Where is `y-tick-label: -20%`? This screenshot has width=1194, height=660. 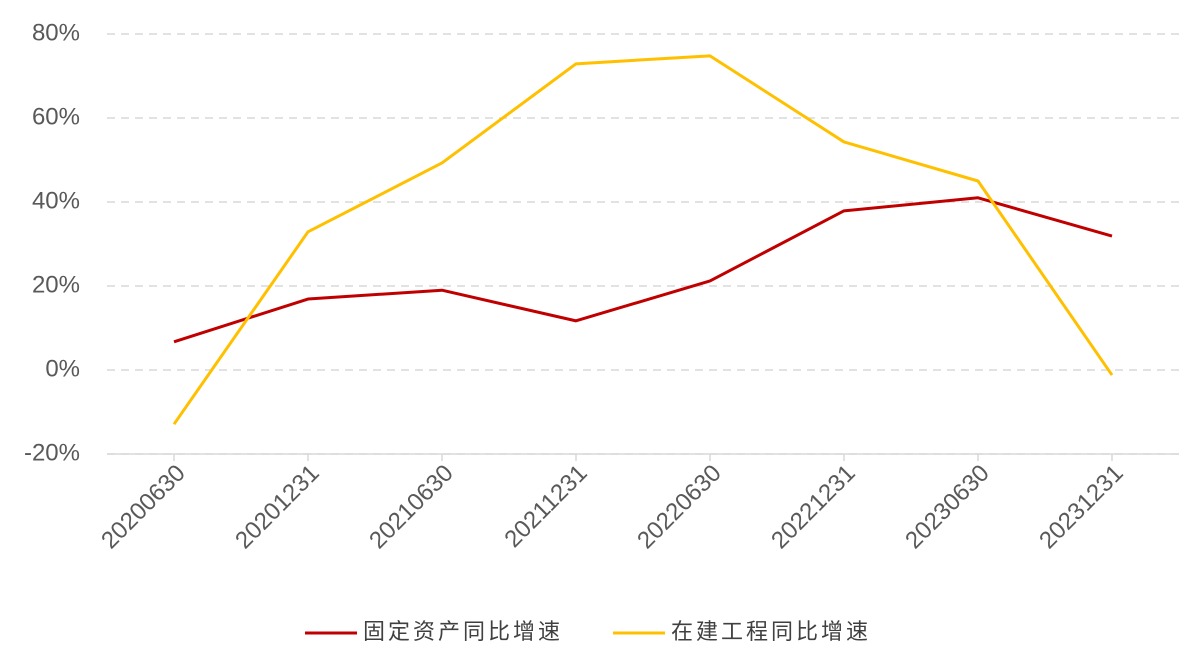 y-tick-label: -20% is located at coordinates (52, 452).